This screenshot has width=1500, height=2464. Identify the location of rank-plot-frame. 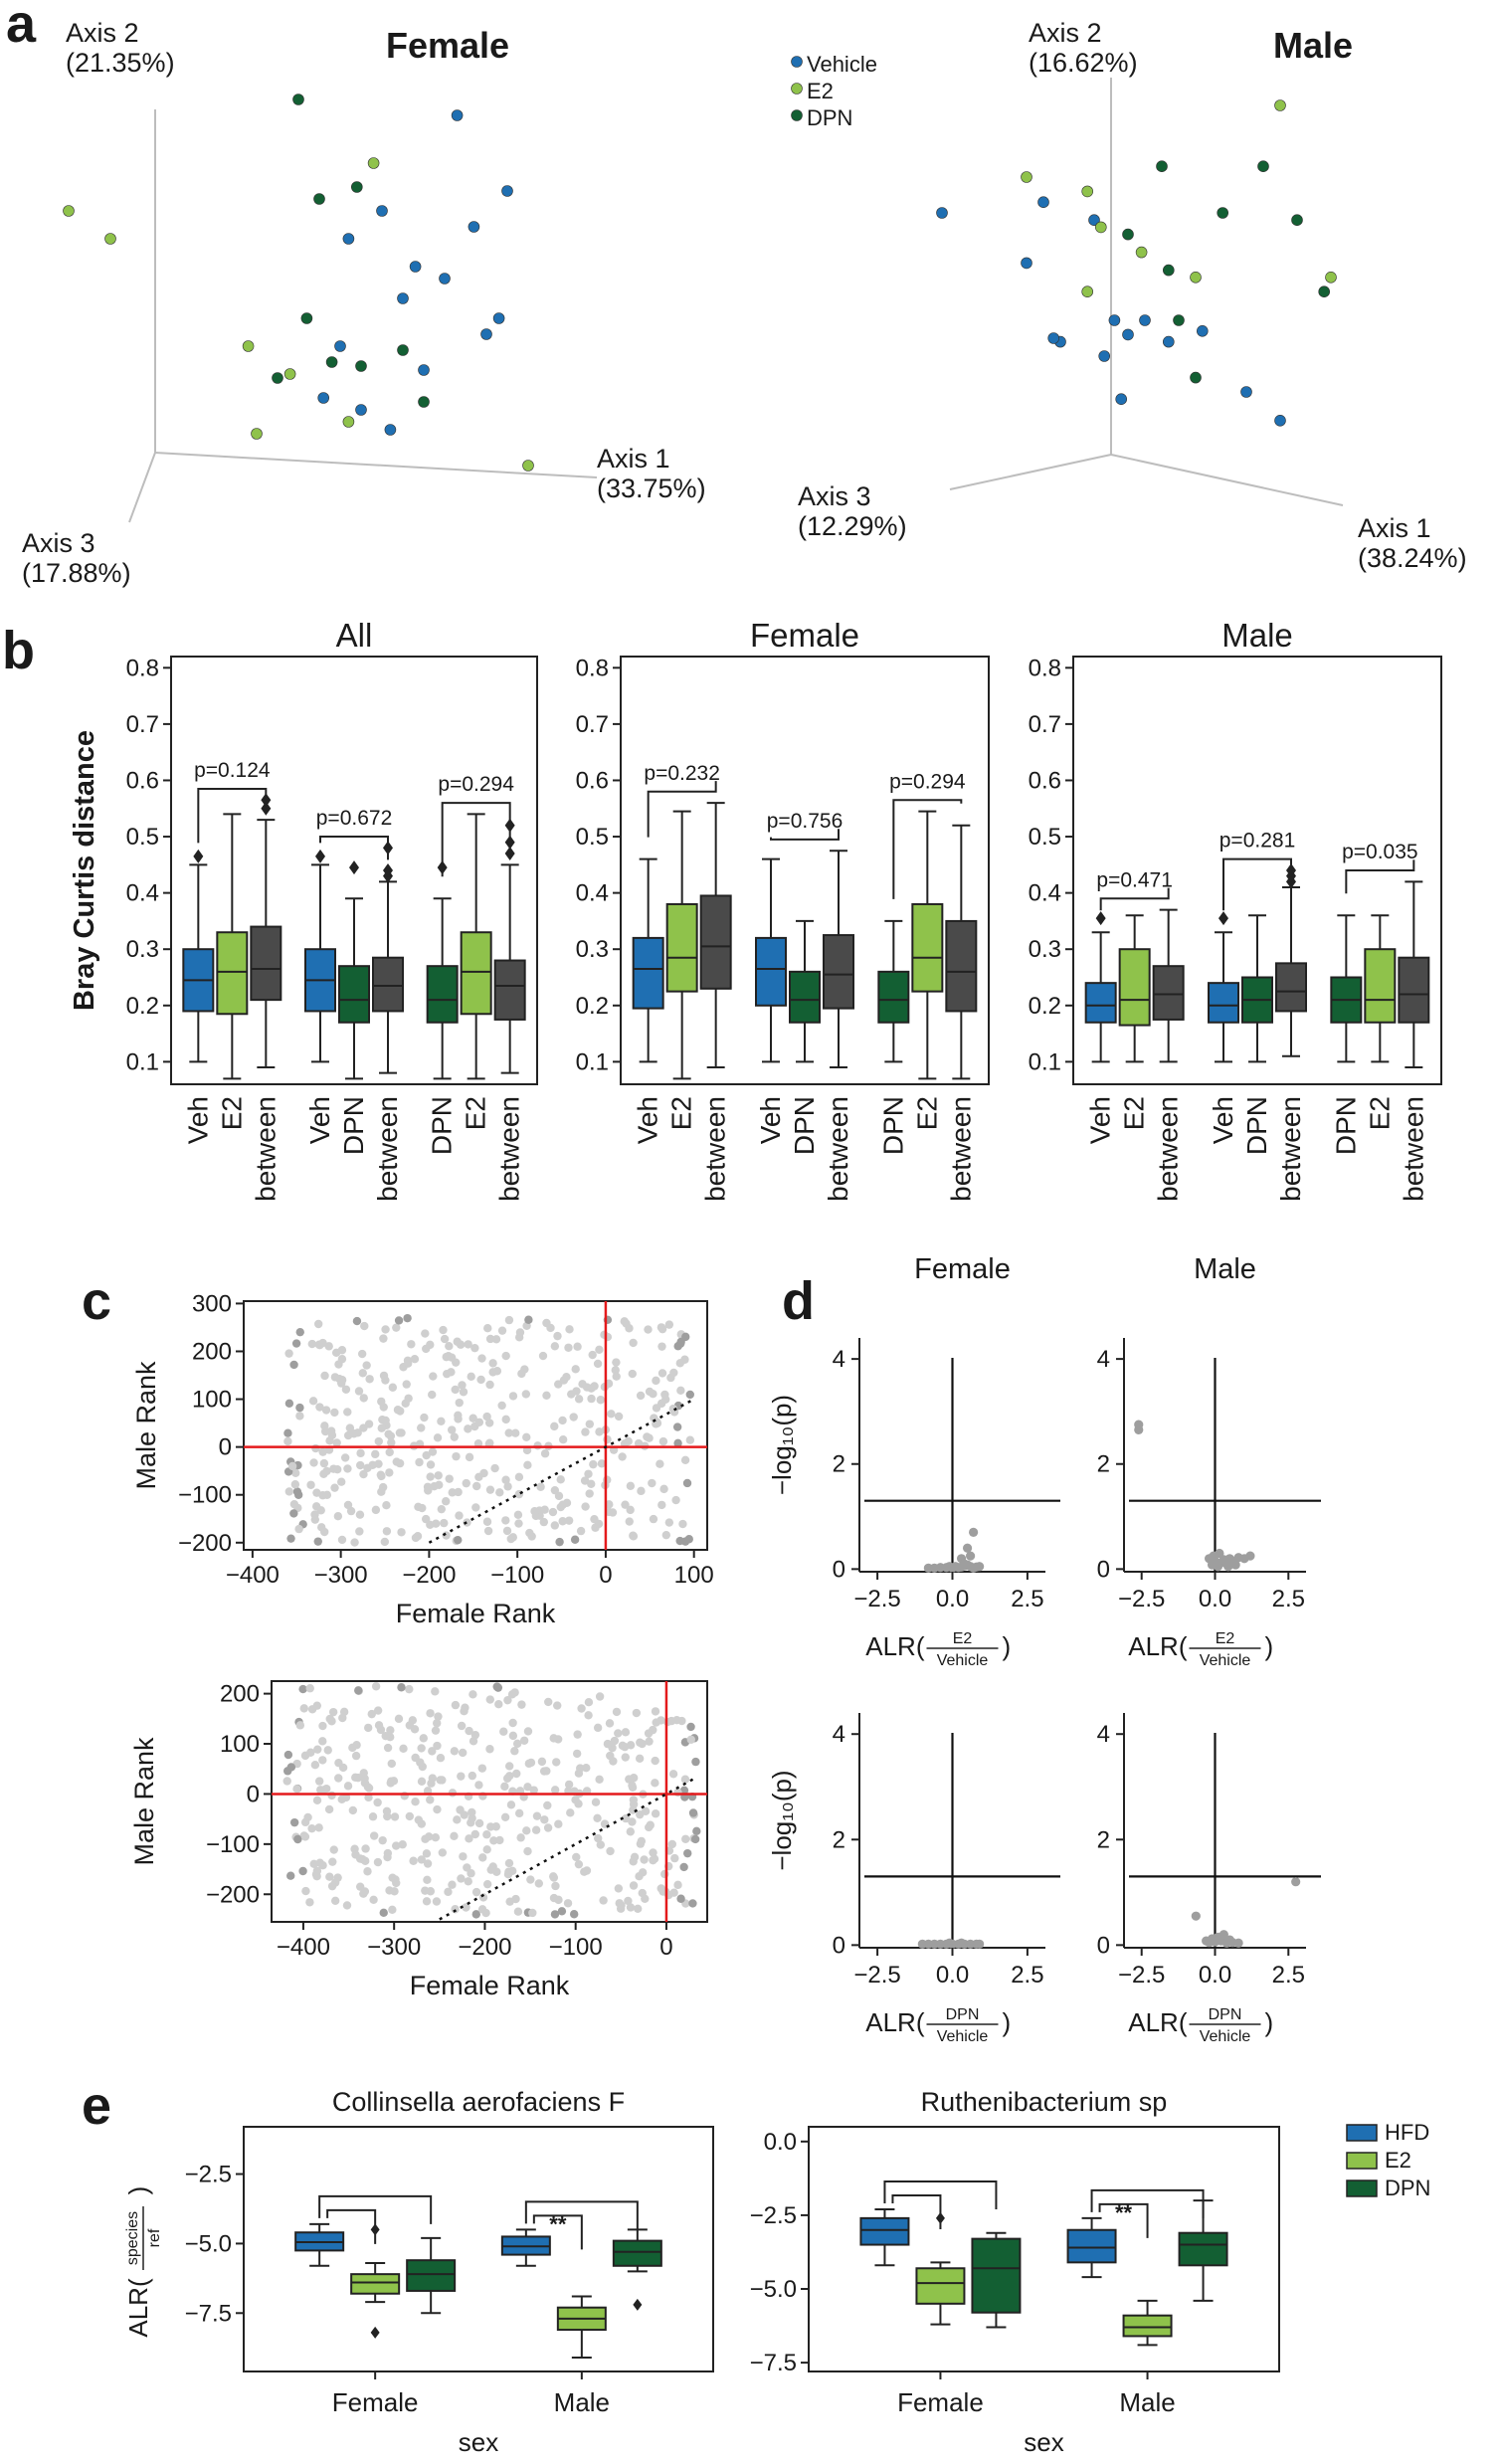
(490, 1801).